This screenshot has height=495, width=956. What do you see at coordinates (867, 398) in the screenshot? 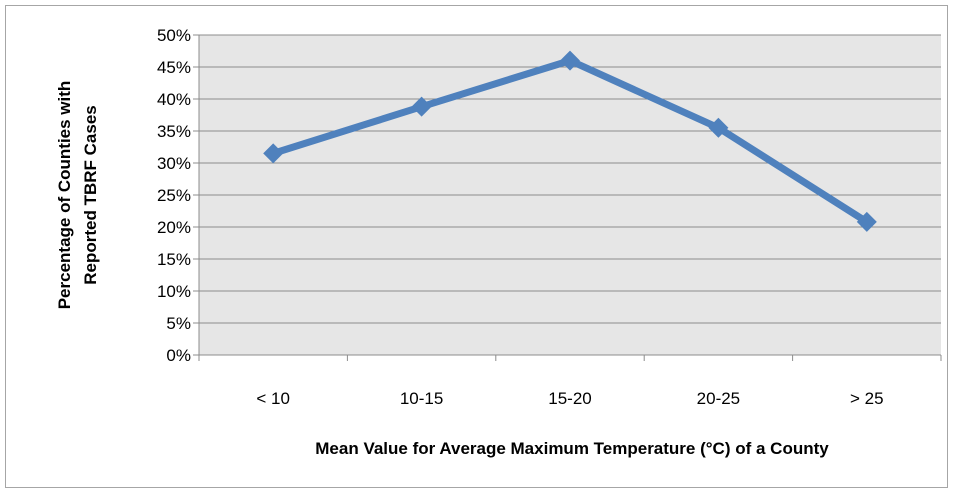
I see `x-tick-label: > 25` at bounding box center [867, 398].